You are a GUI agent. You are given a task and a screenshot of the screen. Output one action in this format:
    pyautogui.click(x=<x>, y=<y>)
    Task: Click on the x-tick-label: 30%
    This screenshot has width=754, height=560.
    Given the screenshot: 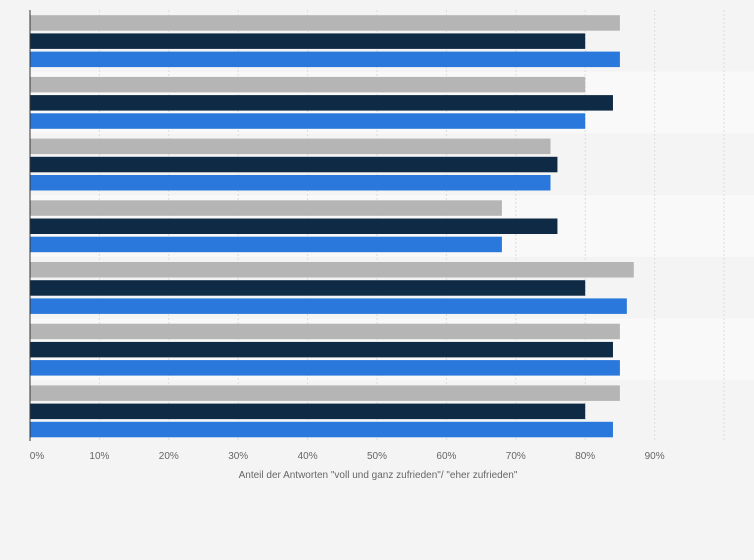 What is the action you would take?
    pyautogui.click(x=238, y=456)
    